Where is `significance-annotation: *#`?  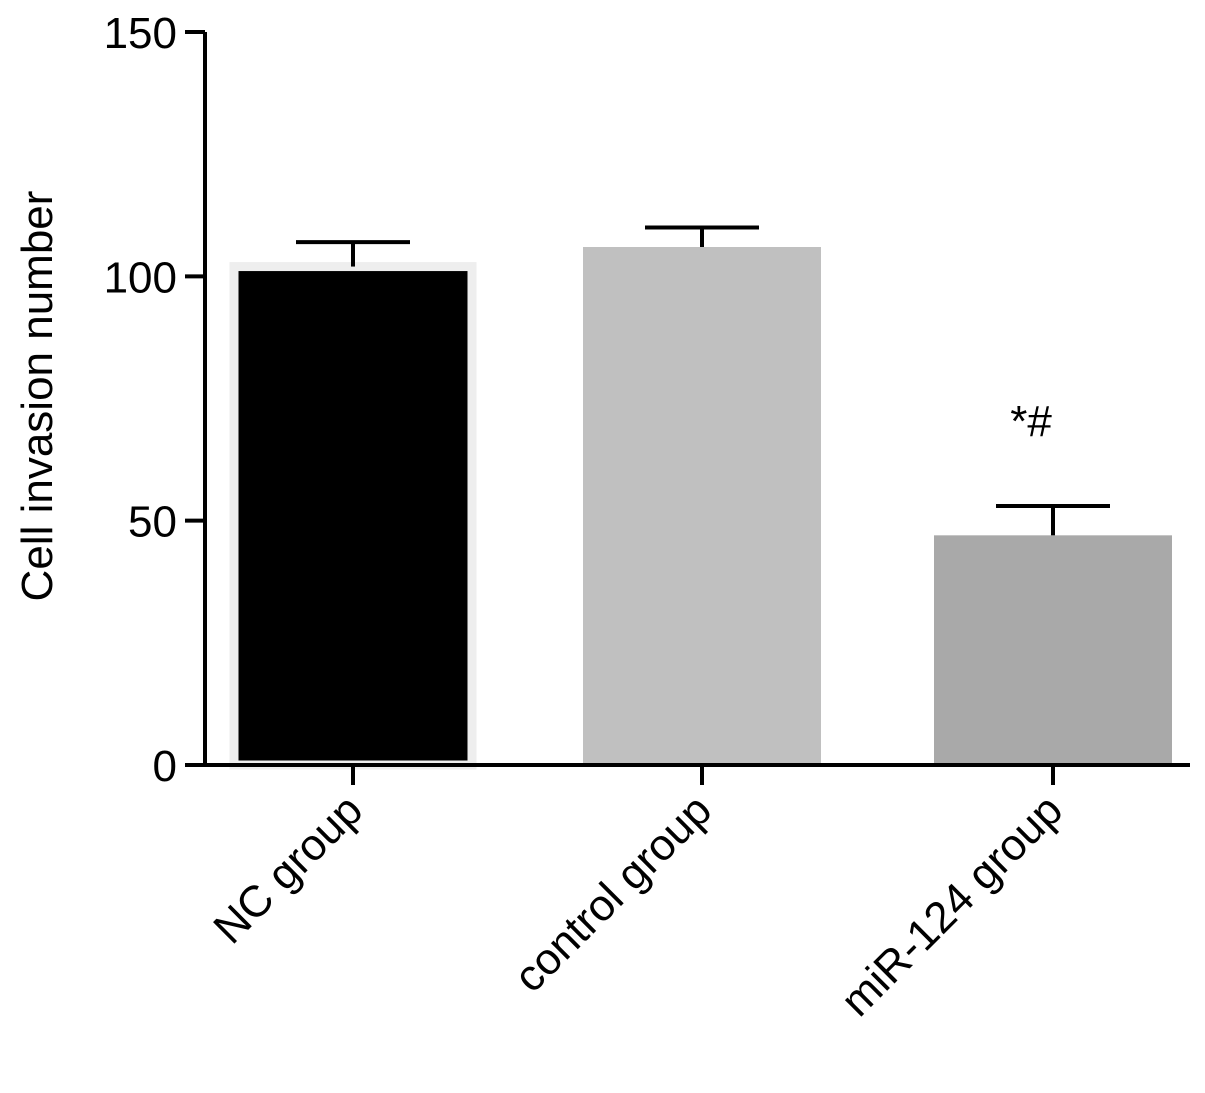
significance-annotation: *# is located at coordinates (1031, 421).